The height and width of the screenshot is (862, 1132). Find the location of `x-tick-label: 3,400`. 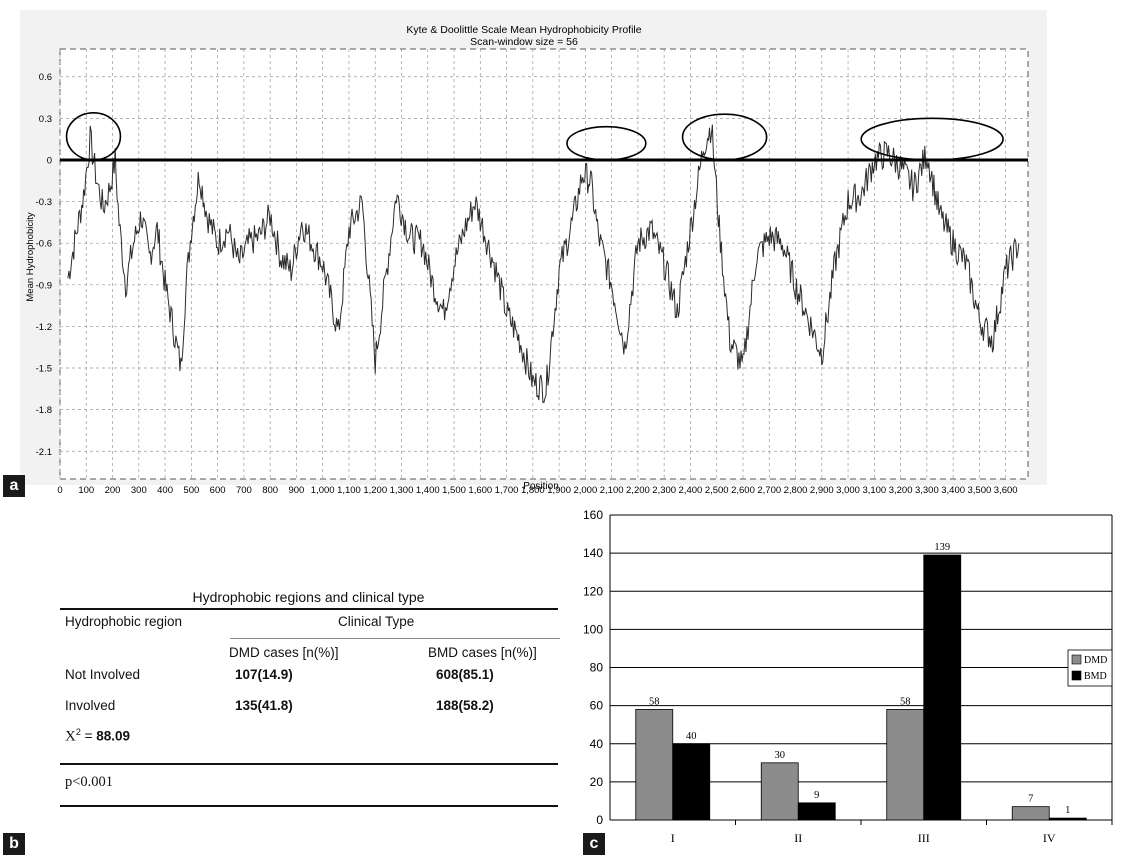

x-tick-label: 3,400 is located at coordinates (953, 490).